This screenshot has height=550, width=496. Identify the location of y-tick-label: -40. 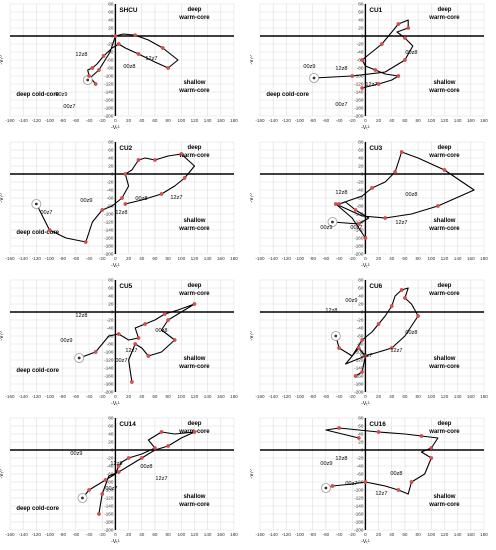
(360, 466).